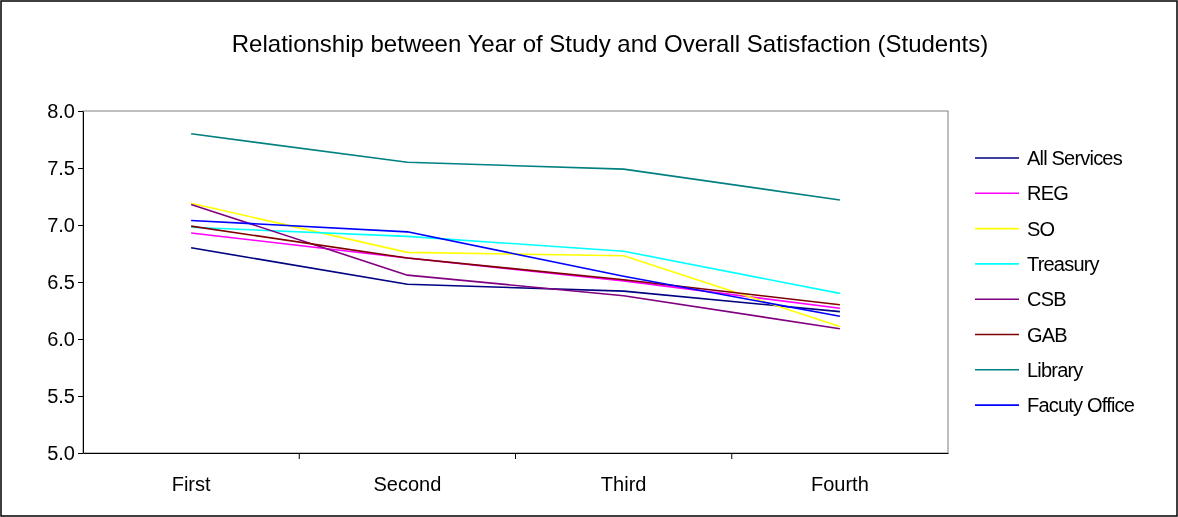 The height and width of the screenshot is (517, 1178). I want to click on y-tick-label: 6.0, so click(61, 338).